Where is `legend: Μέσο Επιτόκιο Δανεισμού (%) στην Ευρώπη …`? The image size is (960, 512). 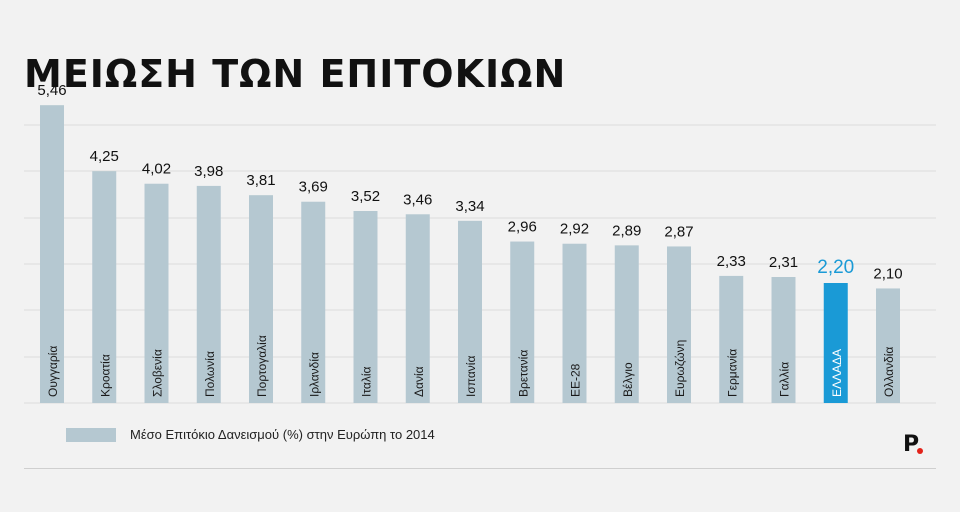 legend: Μέσο Επιτόκιο Δανεισμού (%) στην Ευρώπη … is located at coordinates (250, 434).